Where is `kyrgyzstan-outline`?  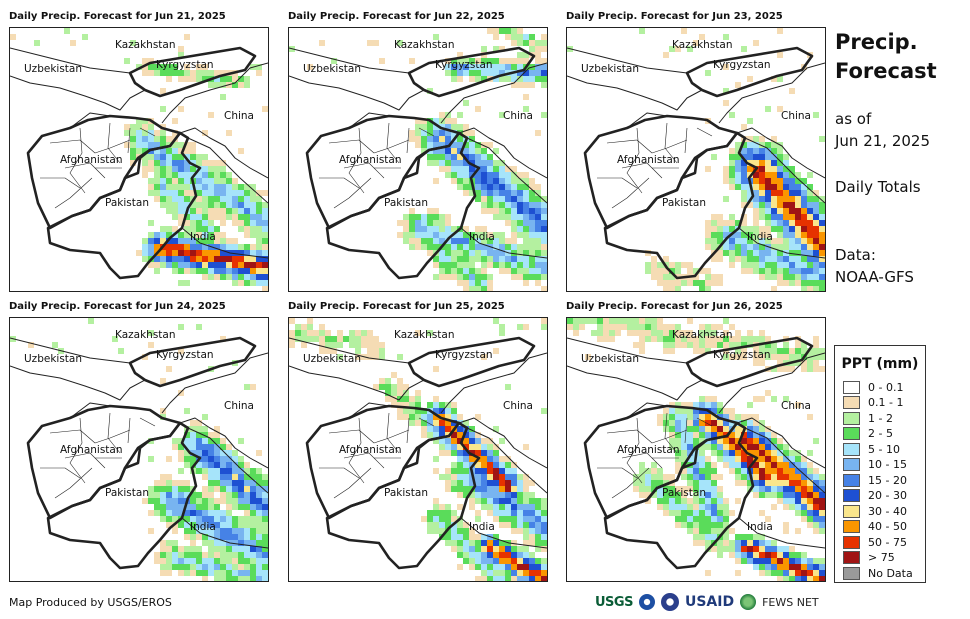 kyrgyzstan-outline is located at coordinates (192, 72).